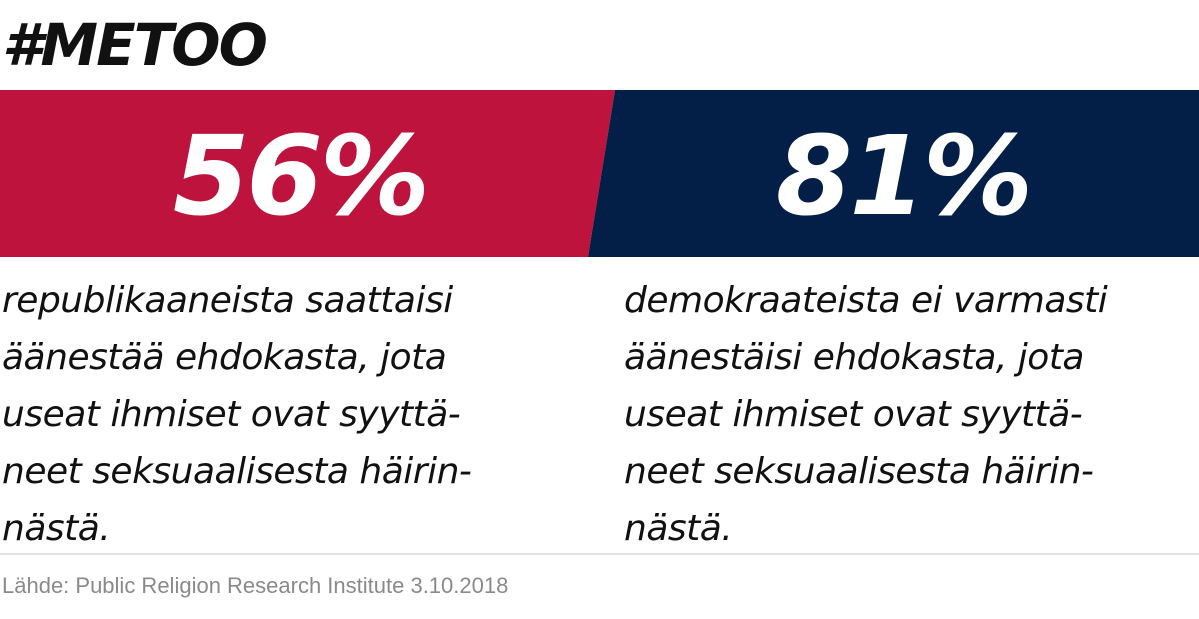 The image size is (1199, 619). What do you see at coordinates (854, 357) in the screenshot?
I see `description-line: äänestäisi ehdokasta, jota` at bounding box center [854, 357].